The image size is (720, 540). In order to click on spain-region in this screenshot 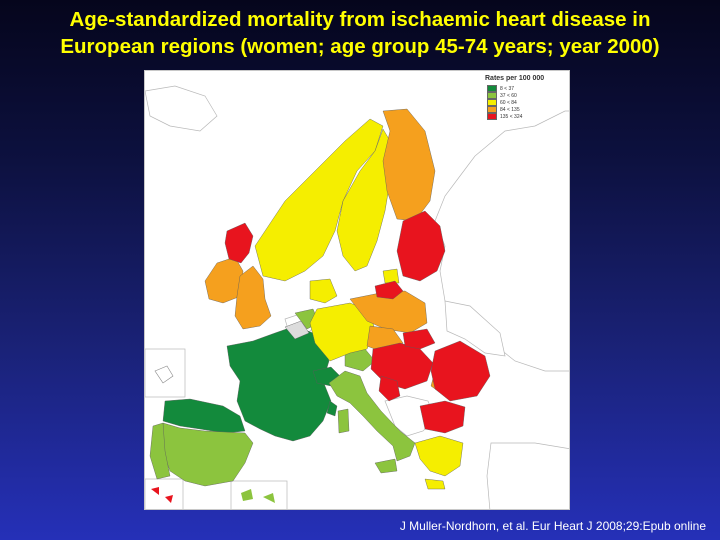, I will do `click(208, 454)`.